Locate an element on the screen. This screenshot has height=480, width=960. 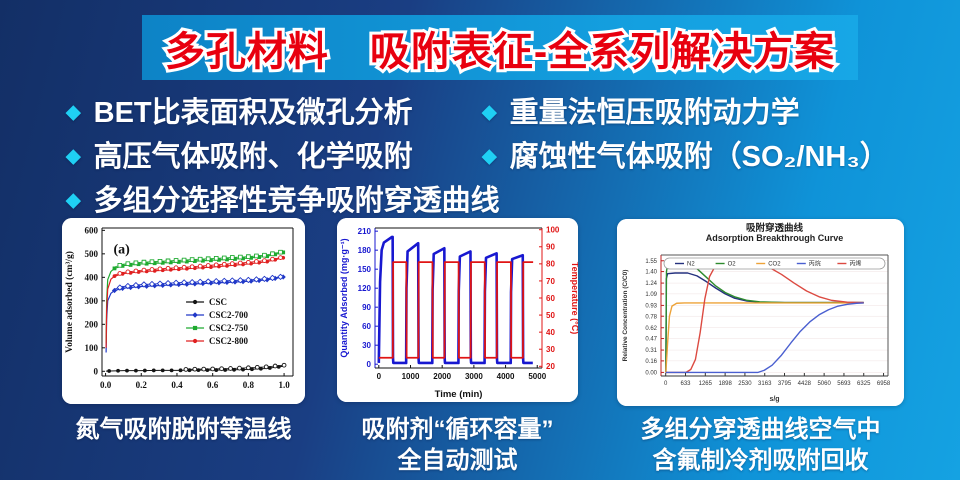
caption-cyclic-capacity: 吸附剂“循环容量” 全自动测试 is located at coordinates (457, 445).